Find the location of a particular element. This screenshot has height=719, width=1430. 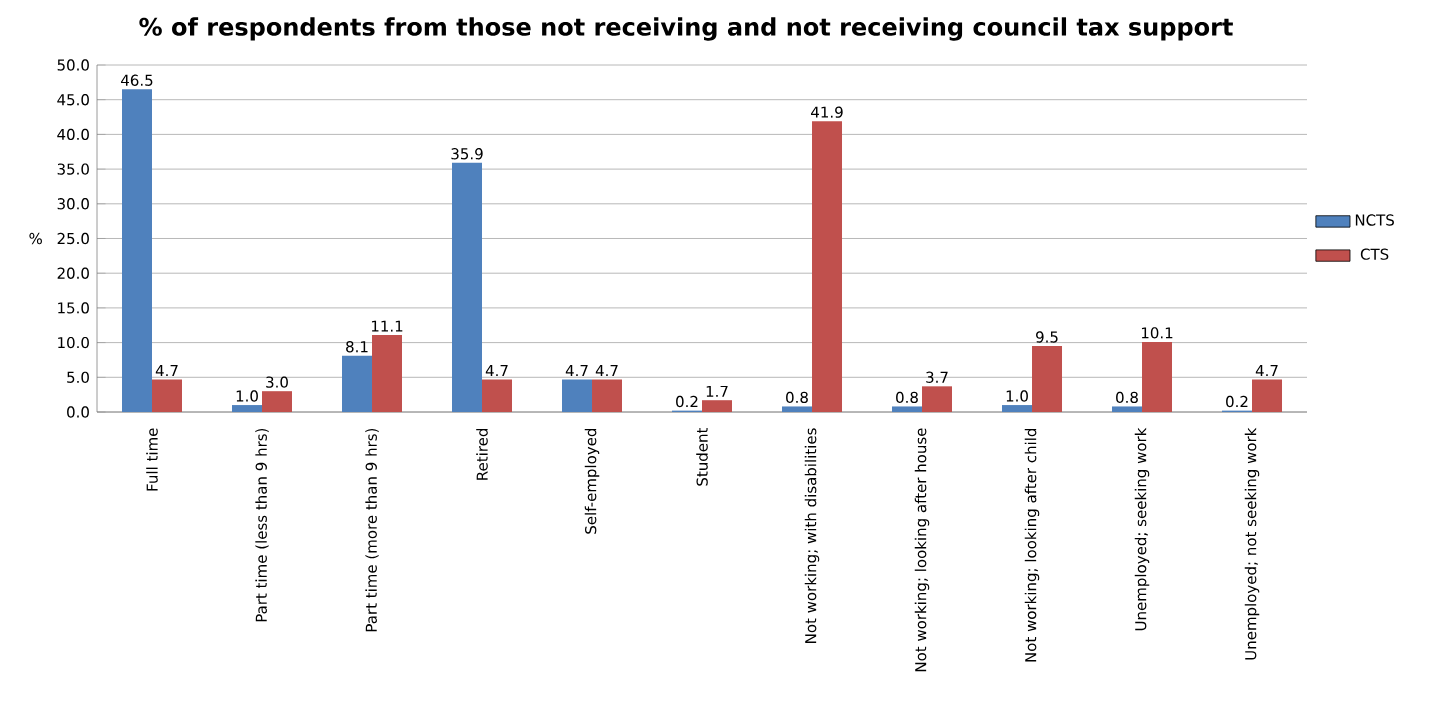

y-tick-label: 25.0 is located at coordinates (73, 238).